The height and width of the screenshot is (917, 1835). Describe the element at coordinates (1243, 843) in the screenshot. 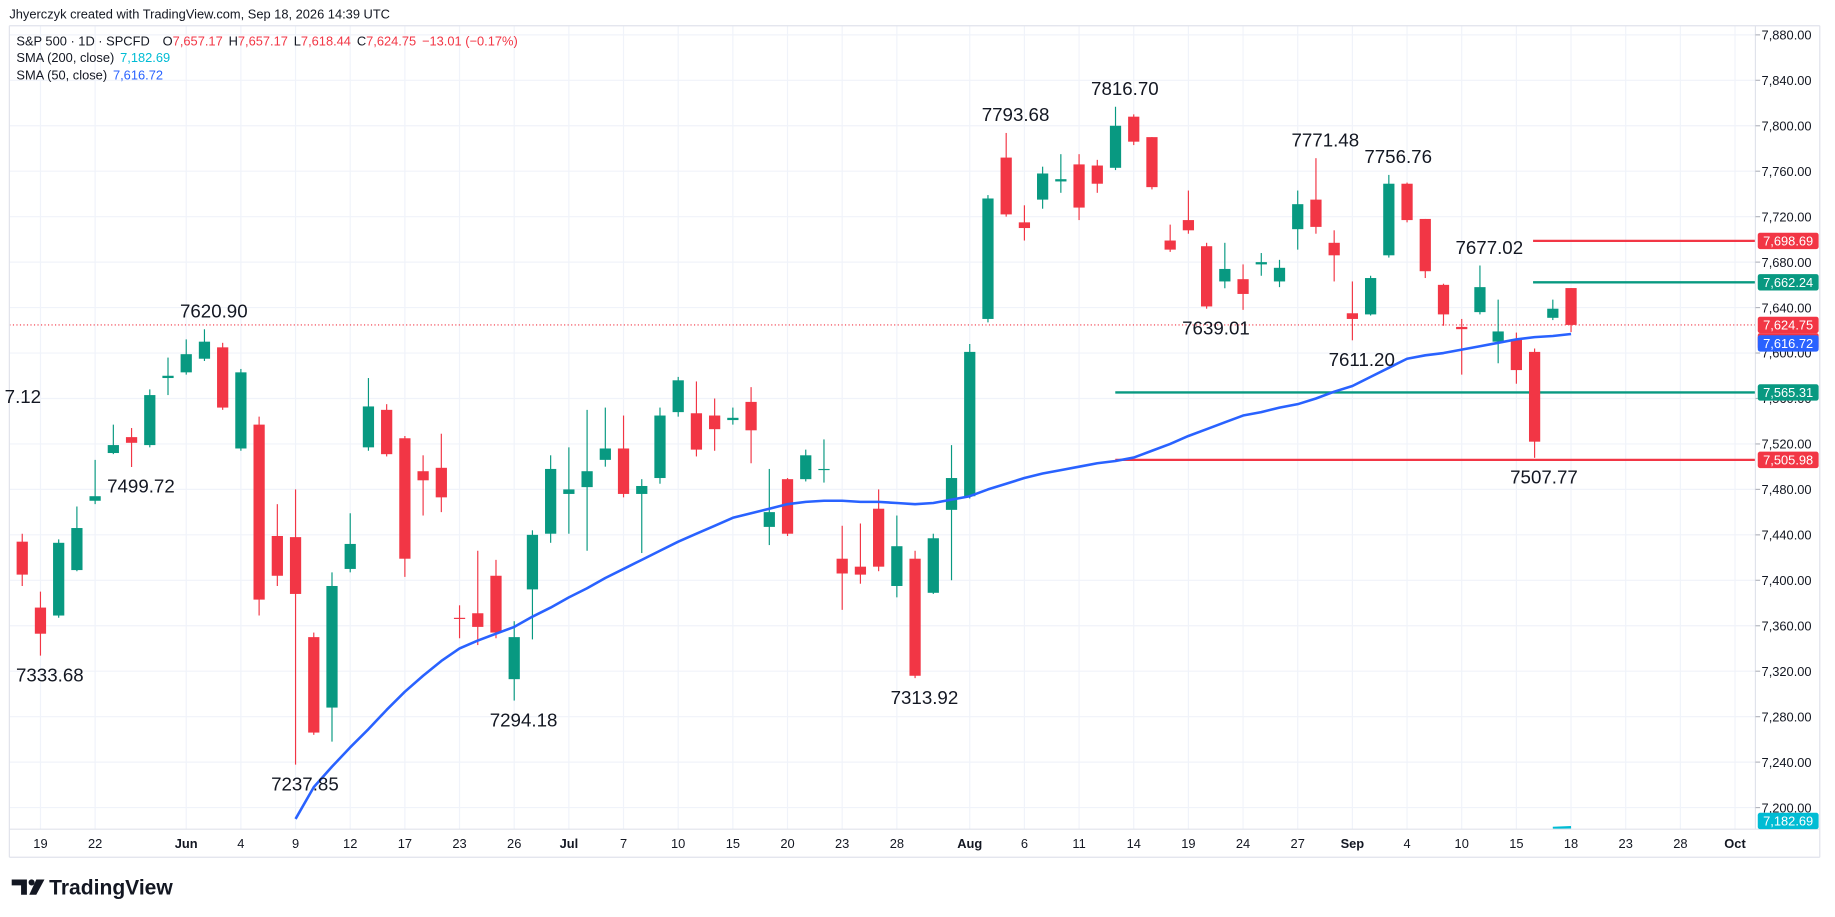

I see `x-tick-label: 24` at that location.